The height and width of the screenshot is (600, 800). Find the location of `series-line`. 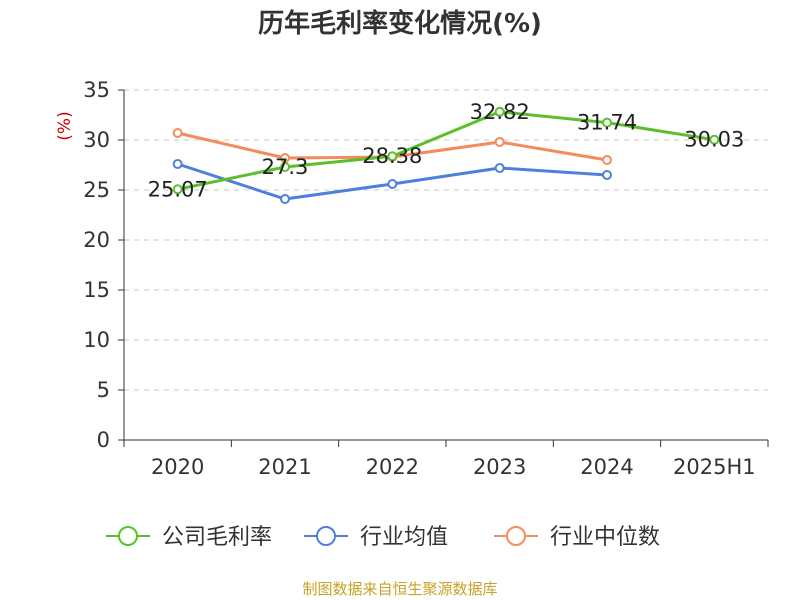

series-line is located at coordinates (446, 150).